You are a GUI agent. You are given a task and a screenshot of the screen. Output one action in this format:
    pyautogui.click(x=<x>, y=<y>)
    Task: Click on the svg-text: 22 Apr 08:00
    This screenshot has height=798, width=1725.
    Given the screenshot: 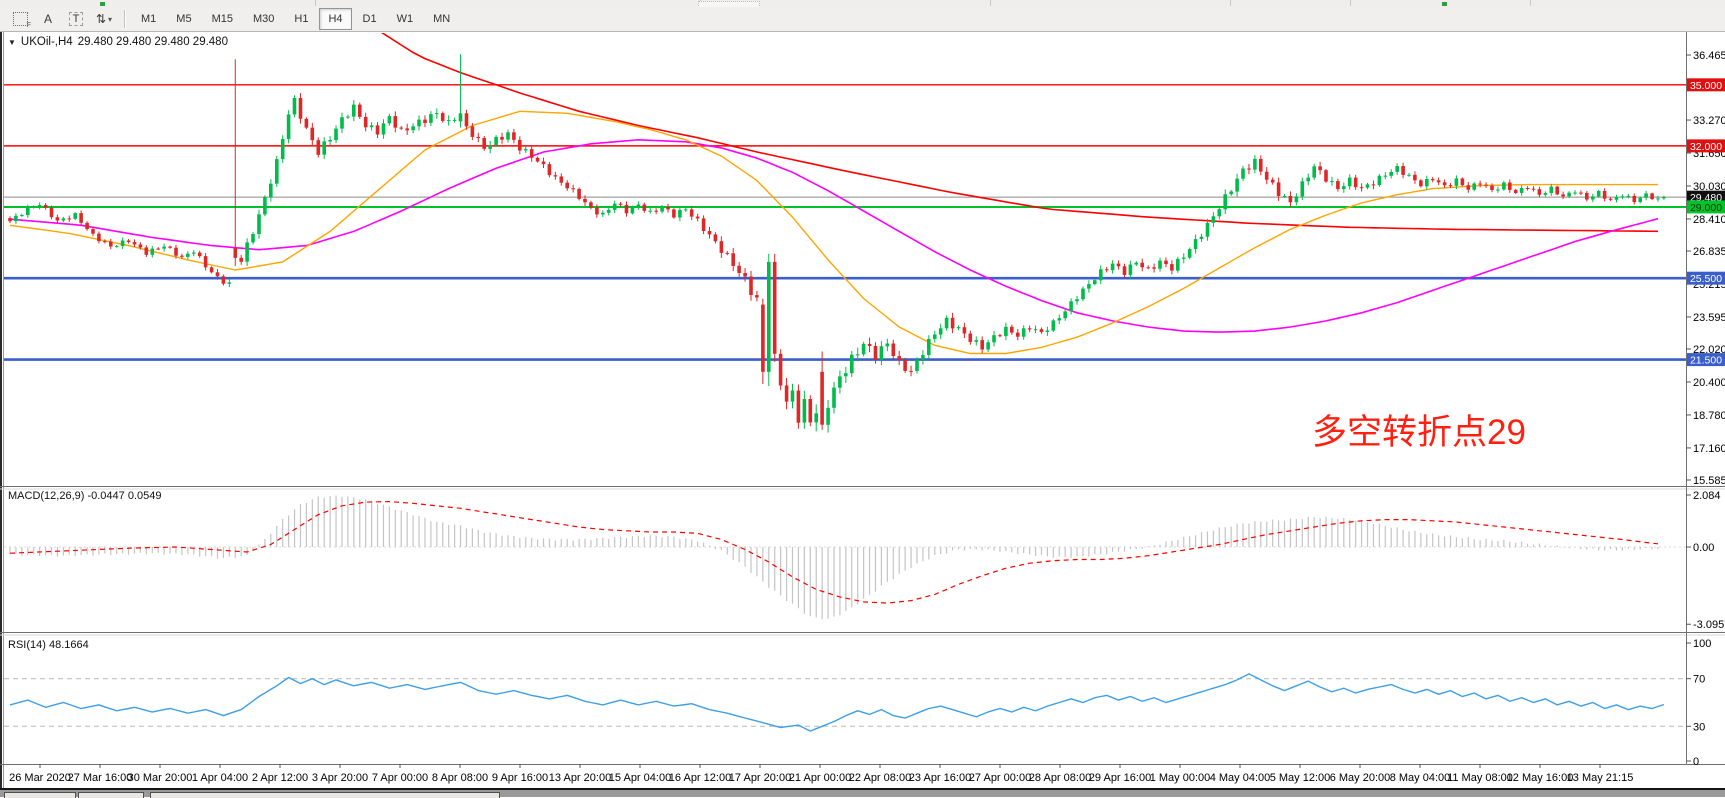 What is the action you would take?
    pyautogui.click(x=880, y=778)
    